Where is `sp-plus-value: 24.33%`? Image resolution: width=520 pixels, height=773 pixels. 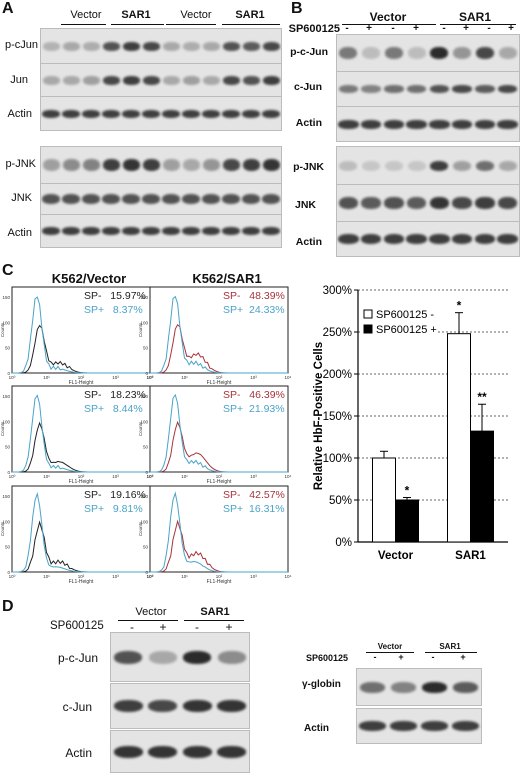
sp-plus-value: 24.33% is located at coordinates (266, 310).